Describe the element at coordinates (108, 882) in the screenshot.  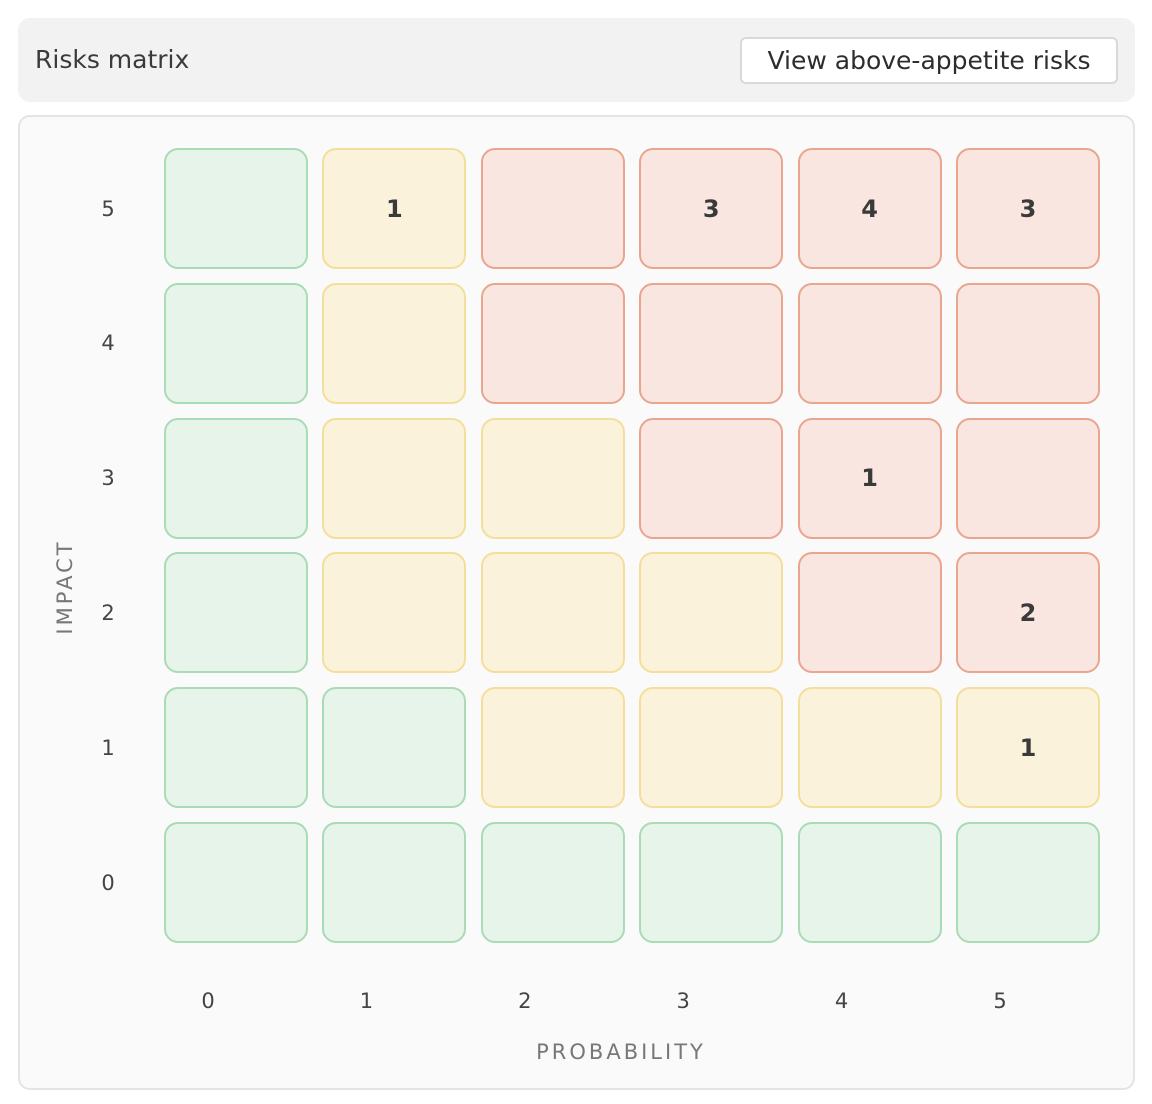
I see `y-axis-tick: 0` at that location.